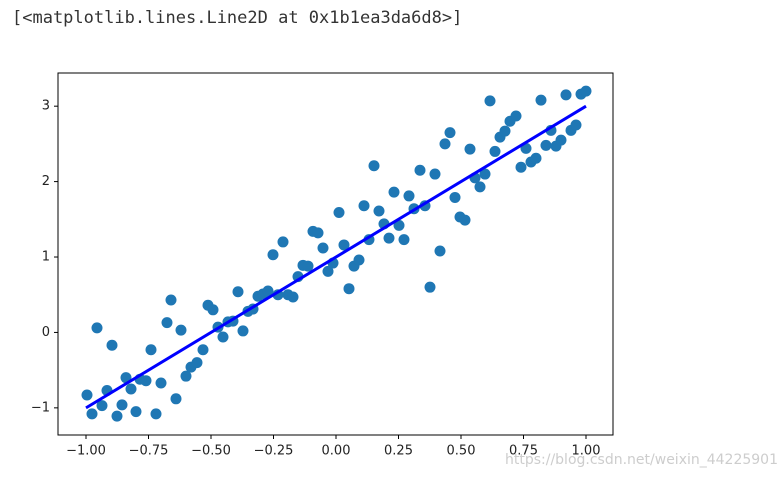 The height and width of the screenshot is (480, 784). I want to click on x-tick-label: 0.00, so click(336, 451).